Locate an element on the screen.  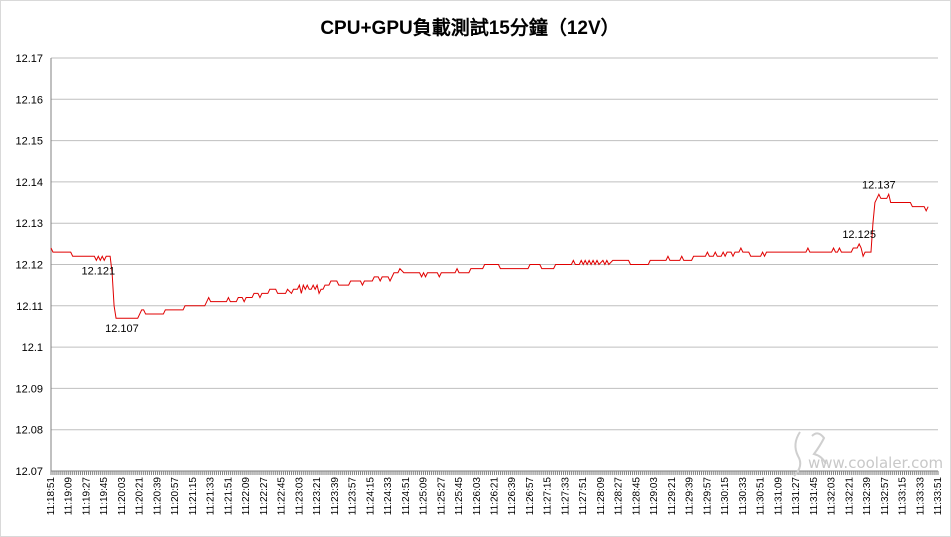
x-tick-label: 11:21:51 is located at coordinates (228, 496).